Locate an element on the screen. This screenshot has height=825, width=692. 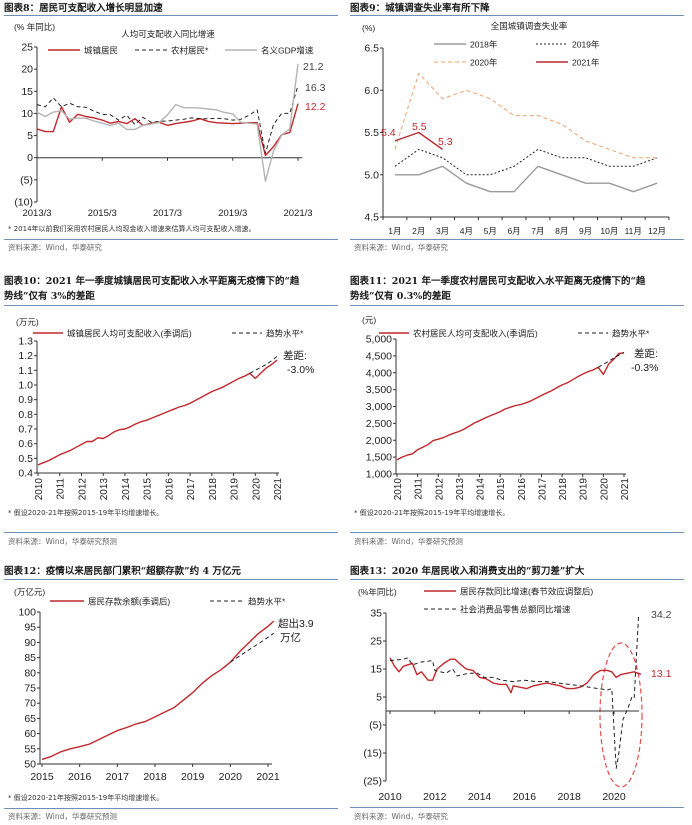
x-tick-label: 7月 is located at coordinates (537, 231).